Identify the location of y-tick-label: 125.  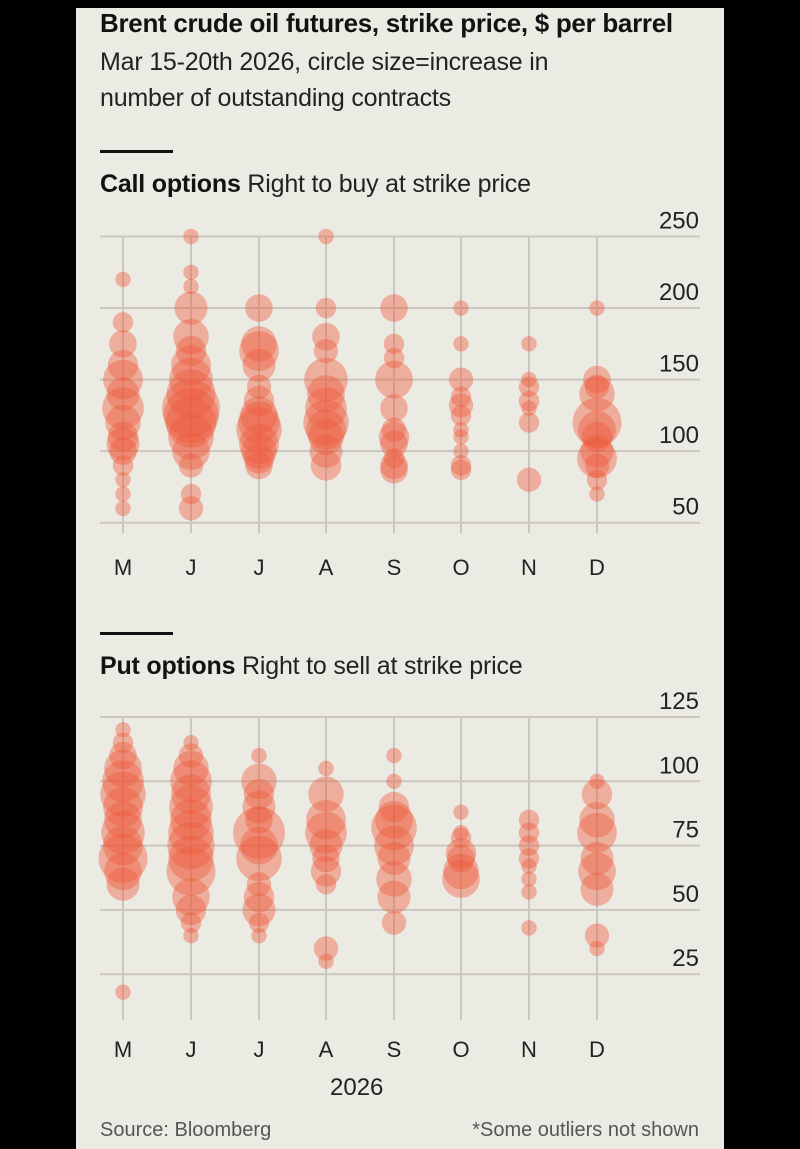
(679, 701).